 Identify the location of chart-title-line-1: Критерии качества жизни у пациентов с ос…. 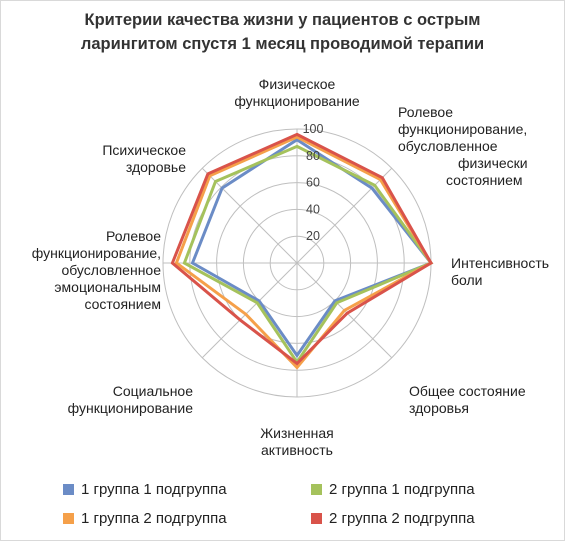
(282, 20).